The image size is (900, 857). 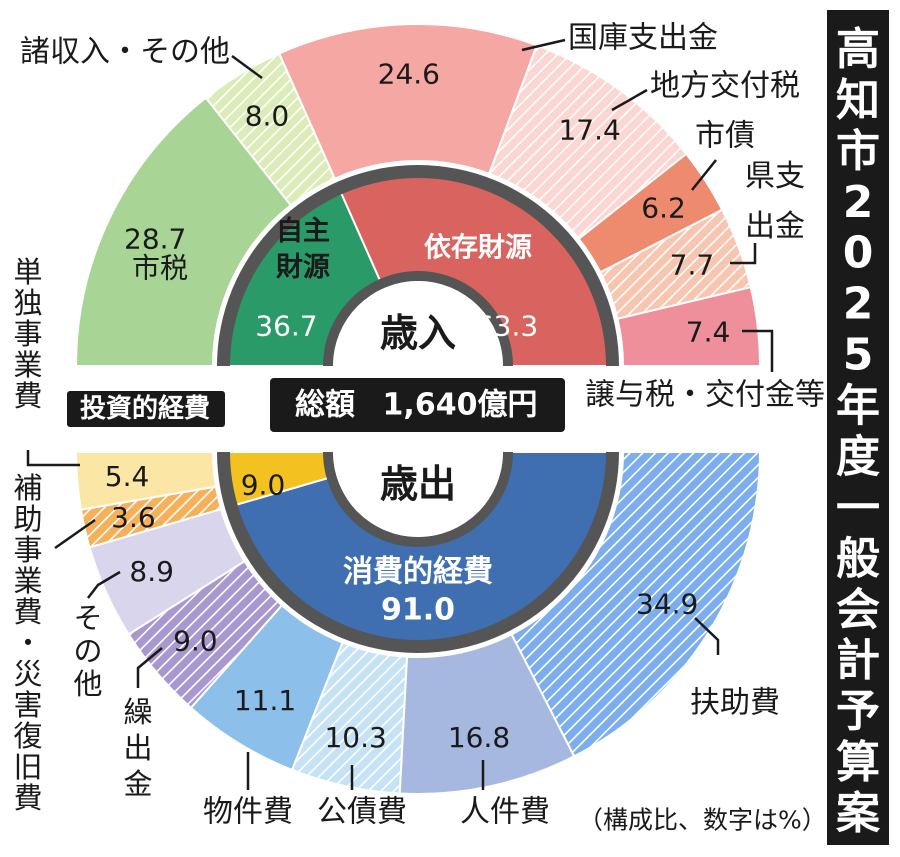 I want to click on title-char: 0, so click(x=858, y=253).